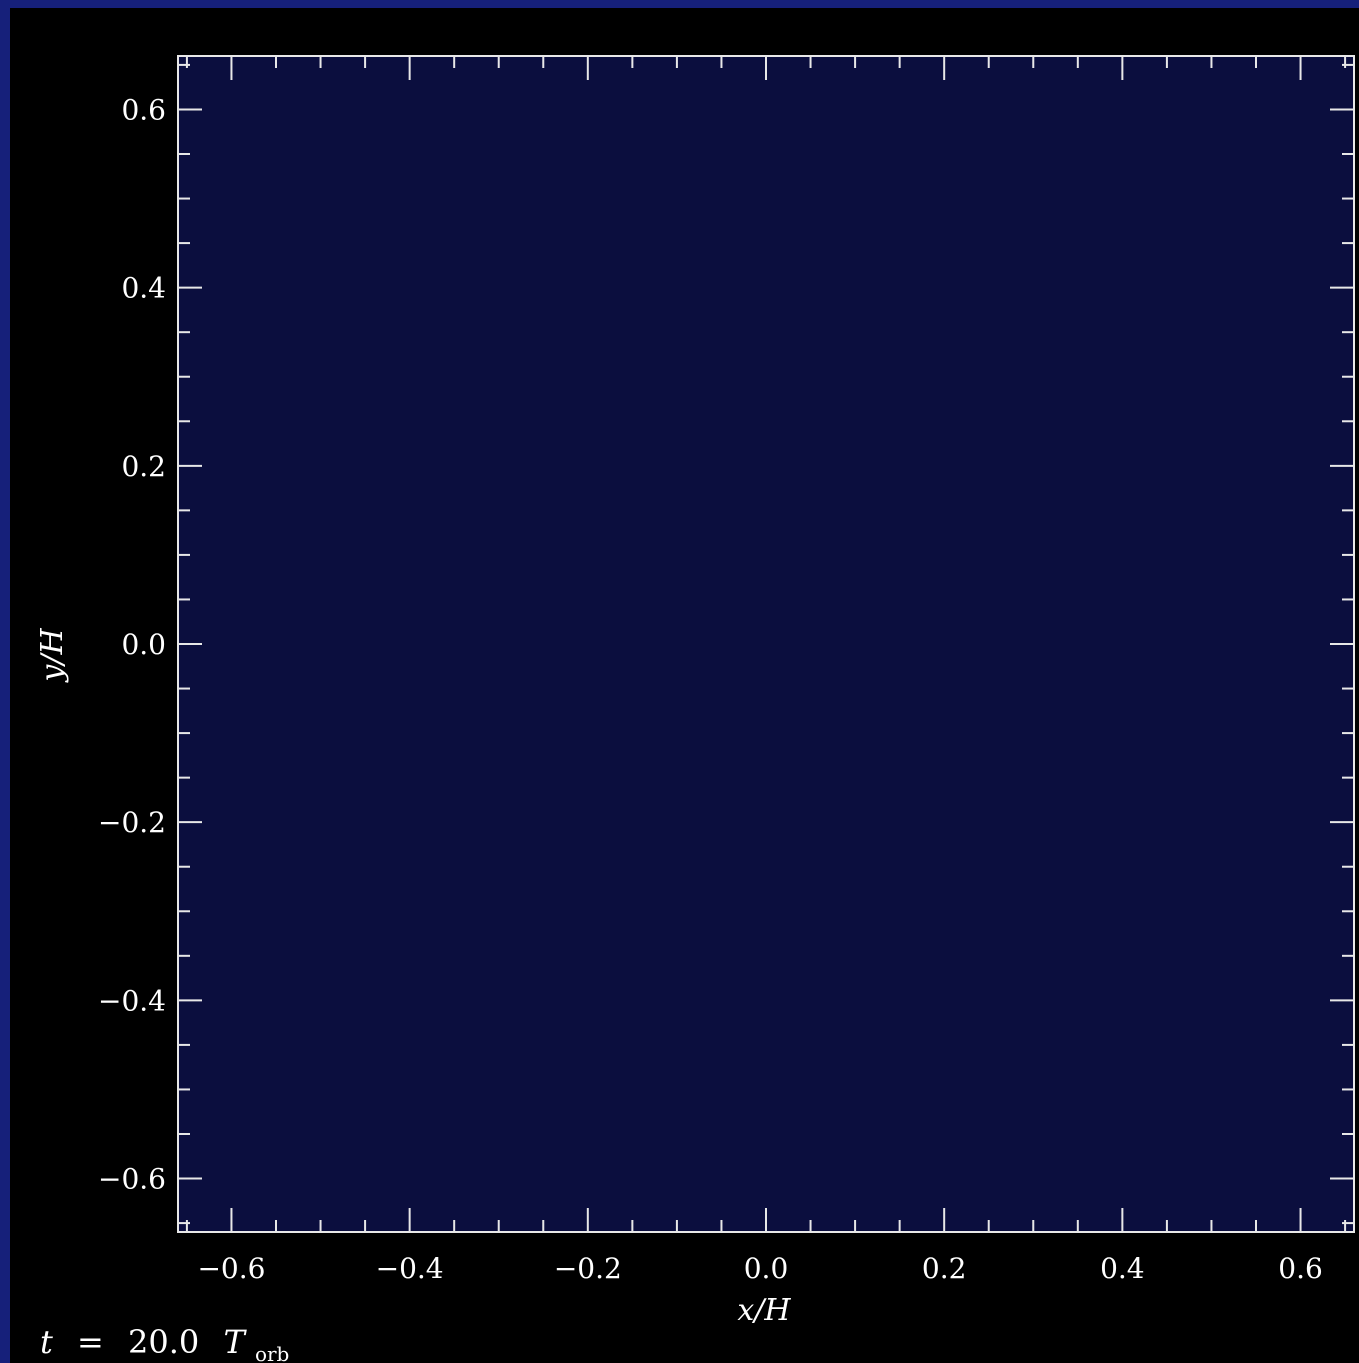 The width and height of the screenshot is (1359, 1363). What do you see at coordinates (52, 656) in the screenshot?
I see `y-axis-label: y/H` at bounding box center [52, 656].